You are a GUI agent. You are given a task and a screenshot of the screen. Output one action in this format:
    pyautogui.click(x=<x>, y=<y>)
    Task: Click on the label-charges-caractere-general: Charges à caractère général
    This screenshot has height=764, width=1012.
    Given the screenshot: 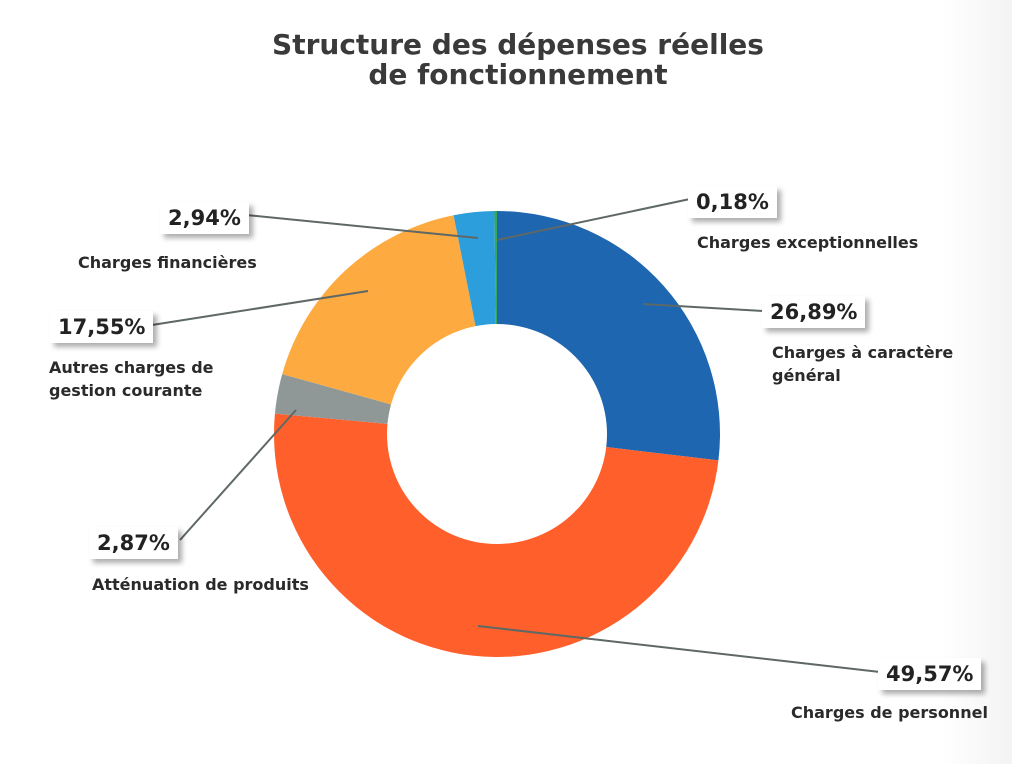 What is the action you would take?
    pyautogui.click(x=862, y=364)
    